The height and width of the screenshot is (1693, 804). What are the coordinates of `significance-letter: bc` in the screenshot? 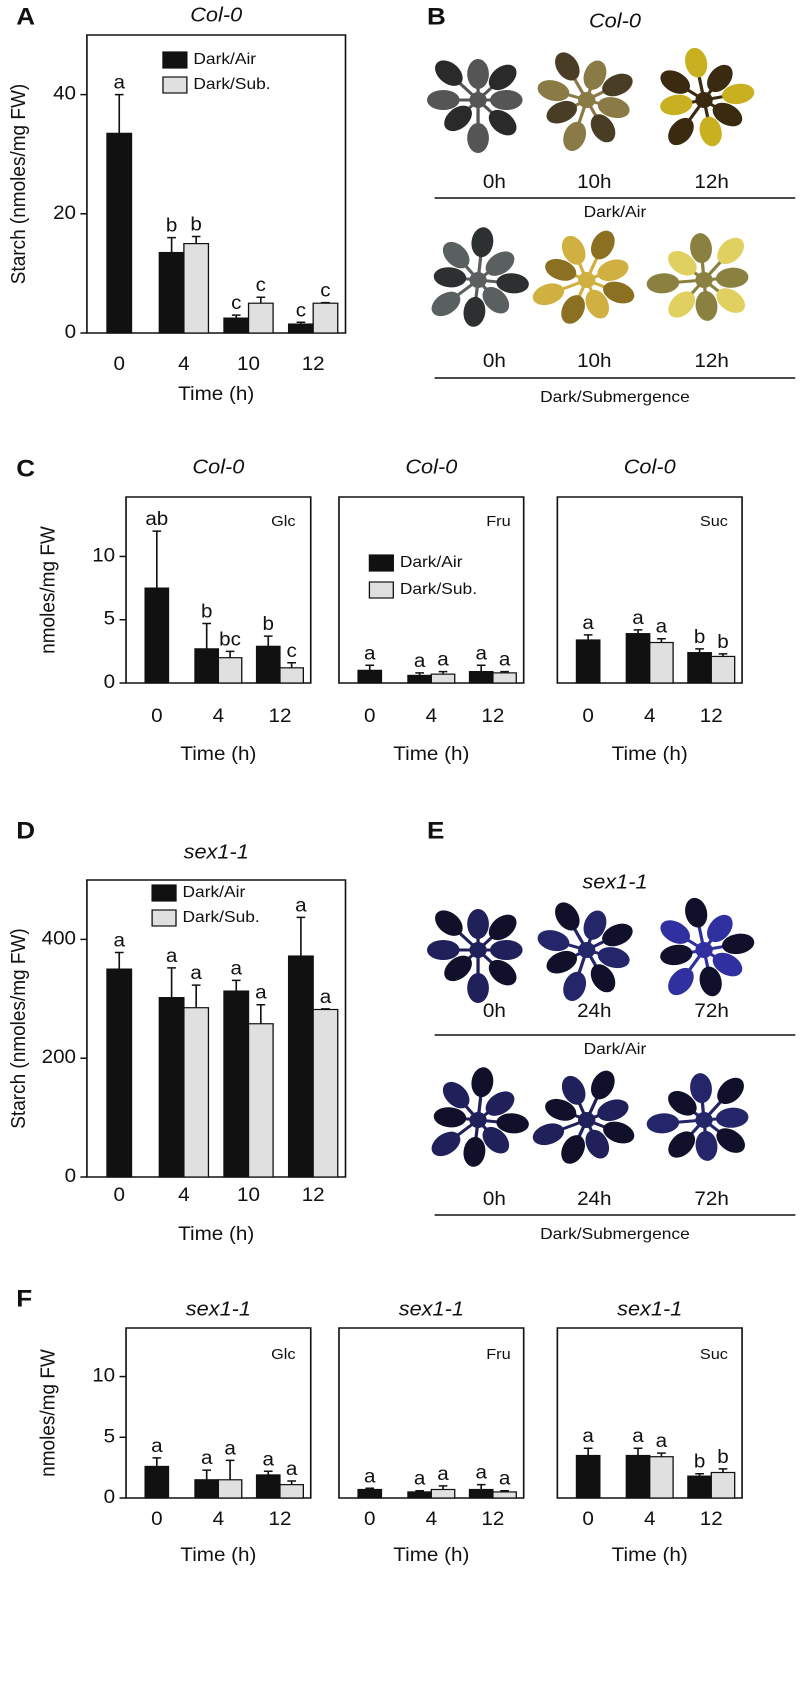 It's located at (230, 639).